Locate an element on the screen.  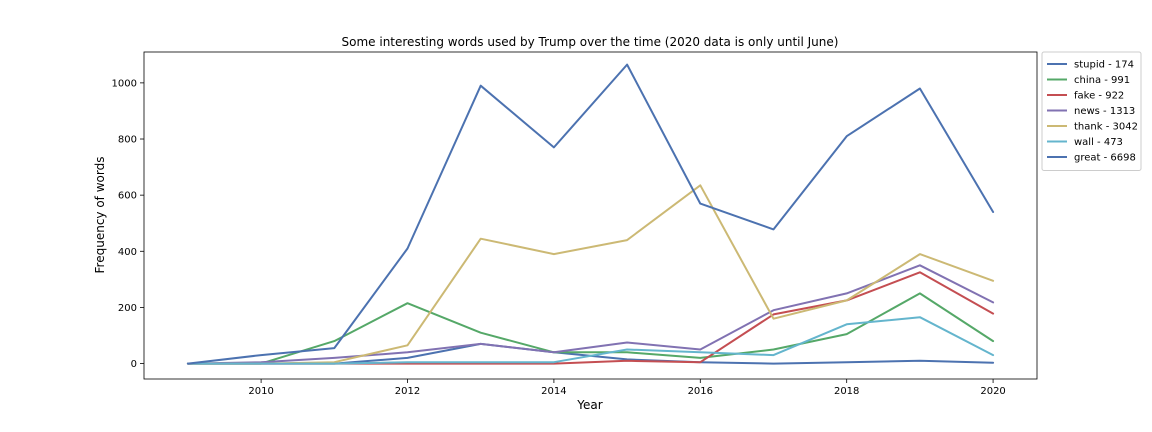
legend-entry: stupid - 174 is located at coordinates (1104, 65).